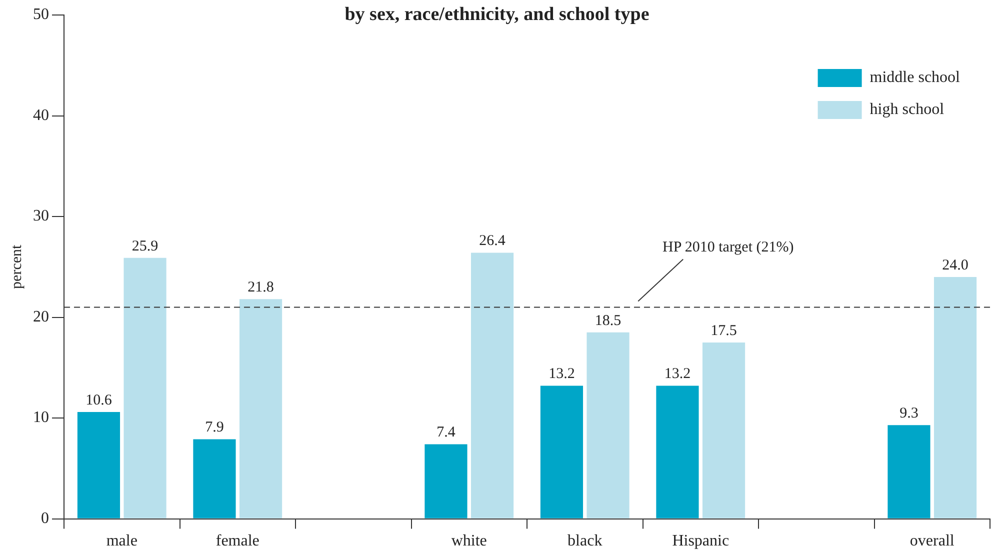 This screenshot has height=554, width=994. I want to click on legend-label: high school, so click(907, 109).